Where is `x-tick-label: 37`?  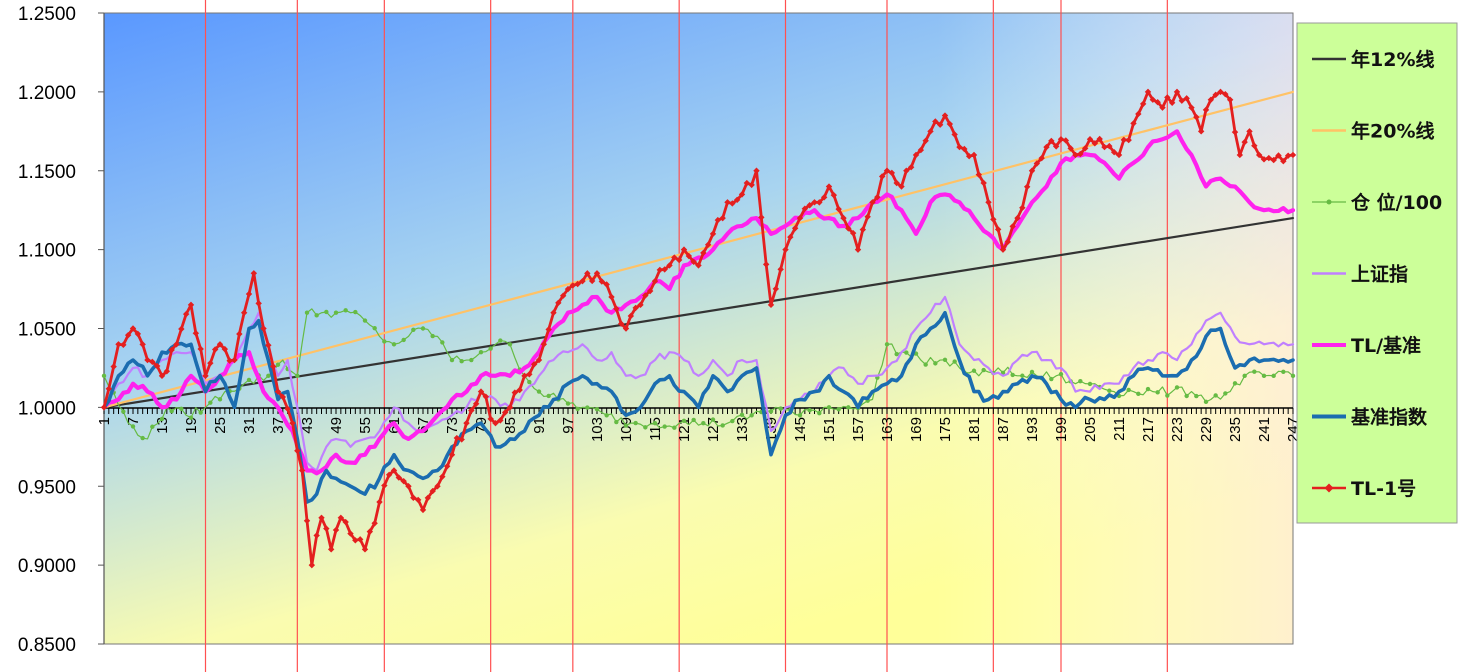
x-tick-label: 37 is located at coordinates (278, 425).